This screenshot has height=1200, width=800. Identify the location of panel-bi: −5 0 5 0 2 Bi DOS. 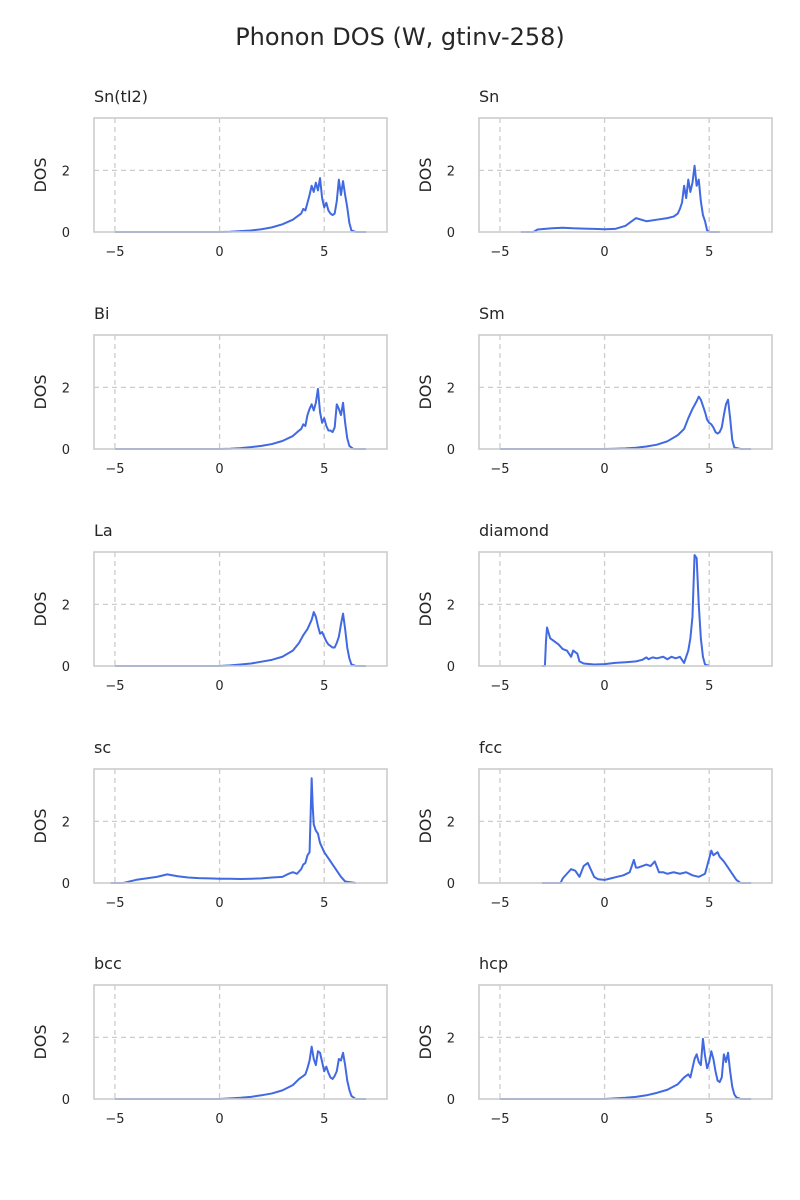
(209, 390).